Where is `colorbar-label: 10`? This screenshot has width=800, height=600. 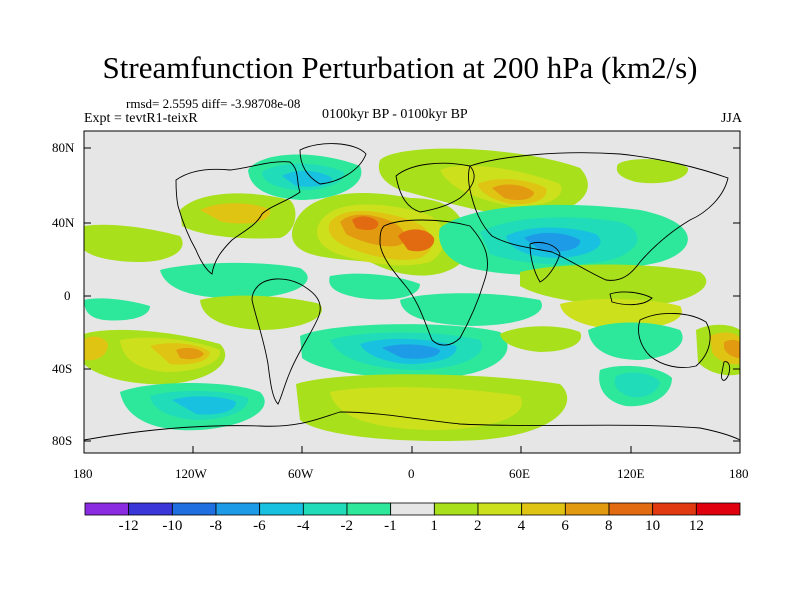
colorbar-label: 10 is located at coordinates (653, 526).